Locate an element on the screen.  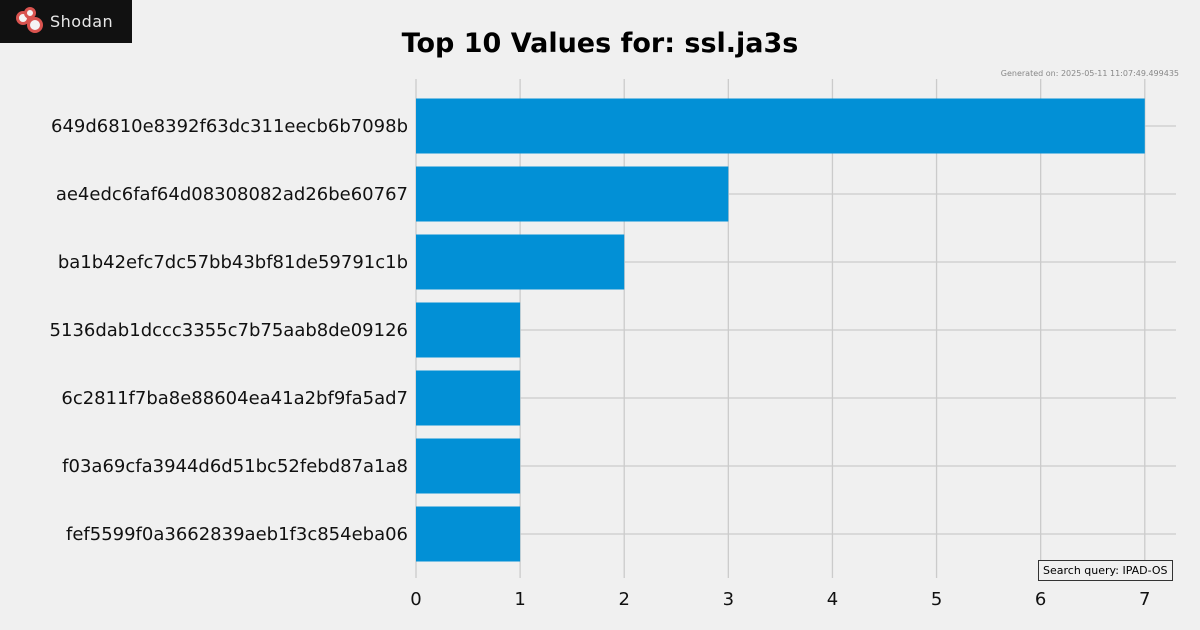
category-label-4: 6c2811f7ba8e88604ea41a2bf9fa5ad7 is located at coordinates (234, 398).